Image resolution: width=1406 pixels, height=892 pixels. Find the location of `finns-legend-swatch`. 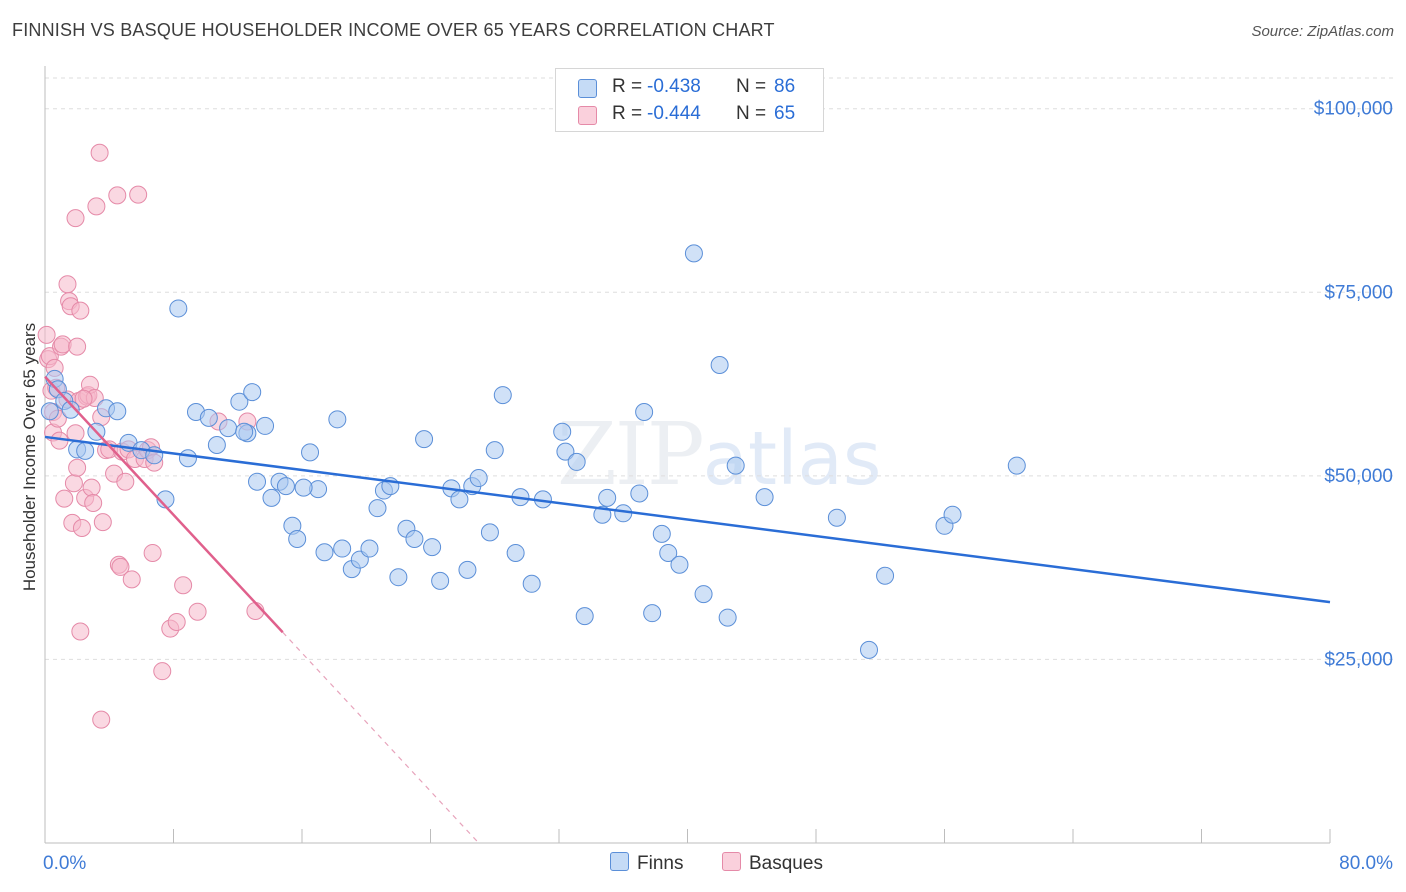

finns-legend-swatch is located at coordinates (619, 861).